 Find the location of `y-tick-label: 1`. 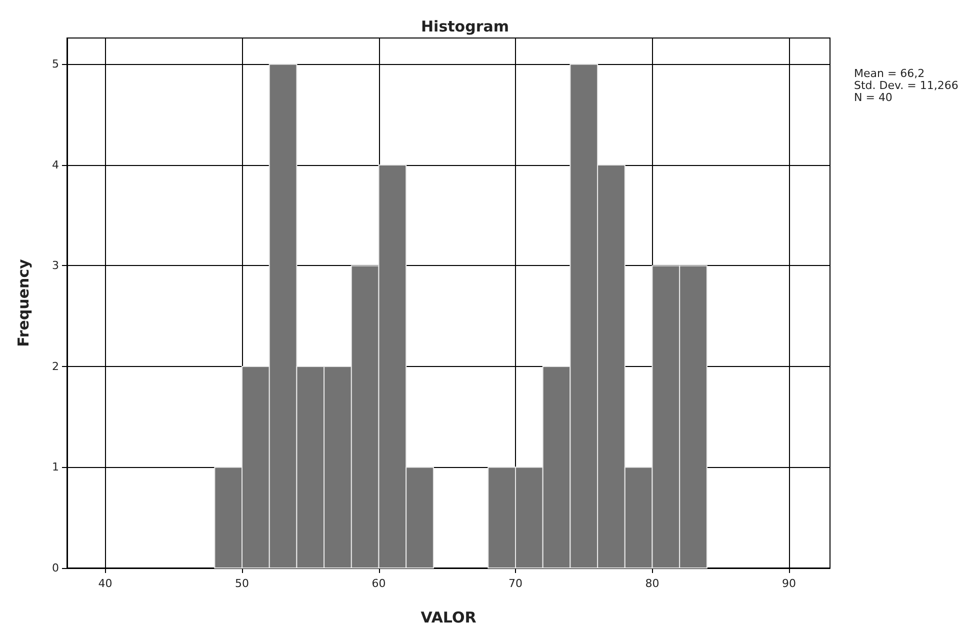

y-tick-label: 1 is located at coordinates (55, 467).